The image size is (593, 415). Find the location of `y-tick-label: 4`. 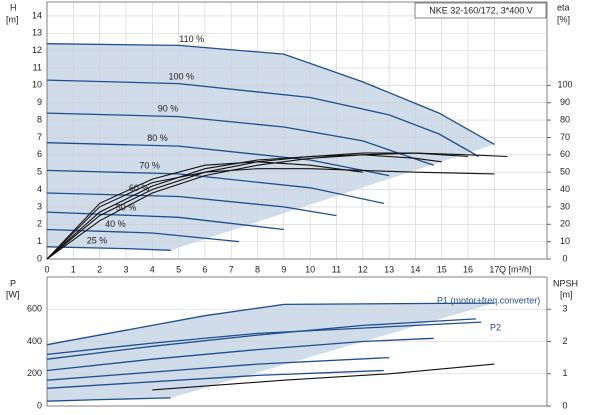

y-tick-label: 4 is located at coordinates (39, 189).